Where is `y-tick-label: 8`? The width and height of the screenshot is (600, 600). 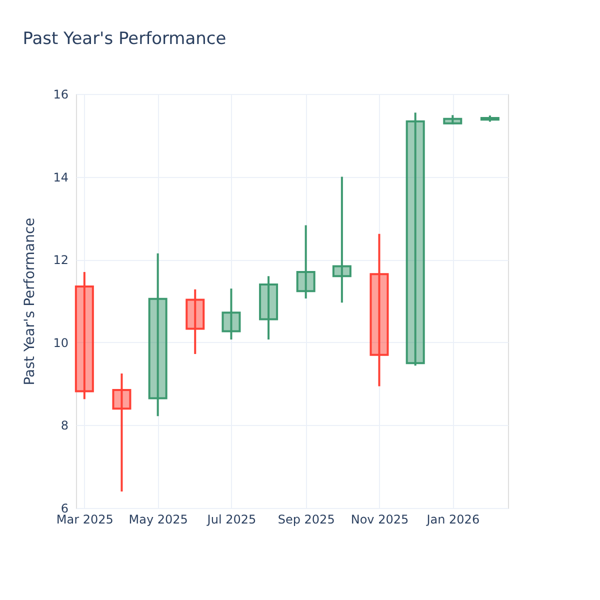 y-tick-label: 8 is located at coordinates (64, 425).